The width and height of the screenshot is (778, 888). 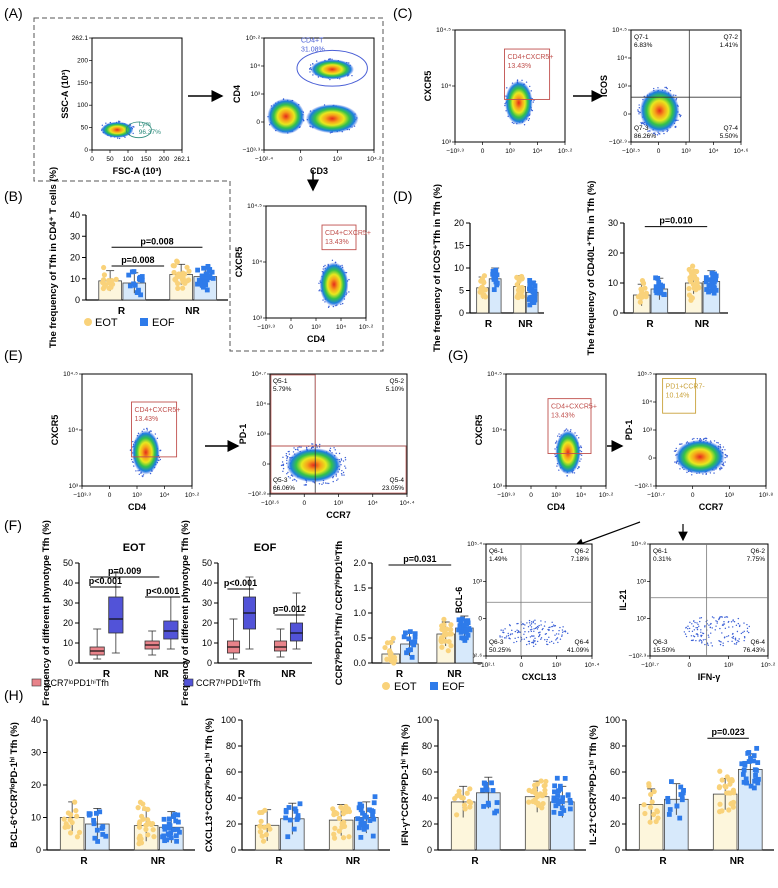 What do you see at coordinates (459, 246) in the screenshot?
I see `y-tick-label: 15` at bounding box center [459, 246].